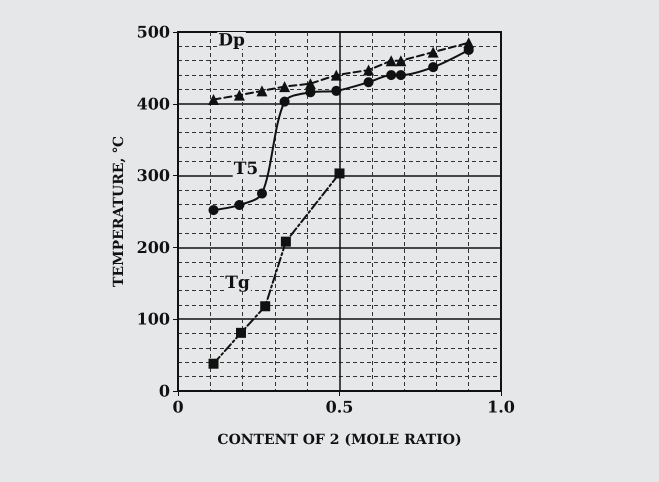 Image resolution: width=659 pixels, height=482 pixels. What do you see at coordinates (153, 319) in the screenshot?
I see `y-tick-label: 100` at bounding box center [153, 319].